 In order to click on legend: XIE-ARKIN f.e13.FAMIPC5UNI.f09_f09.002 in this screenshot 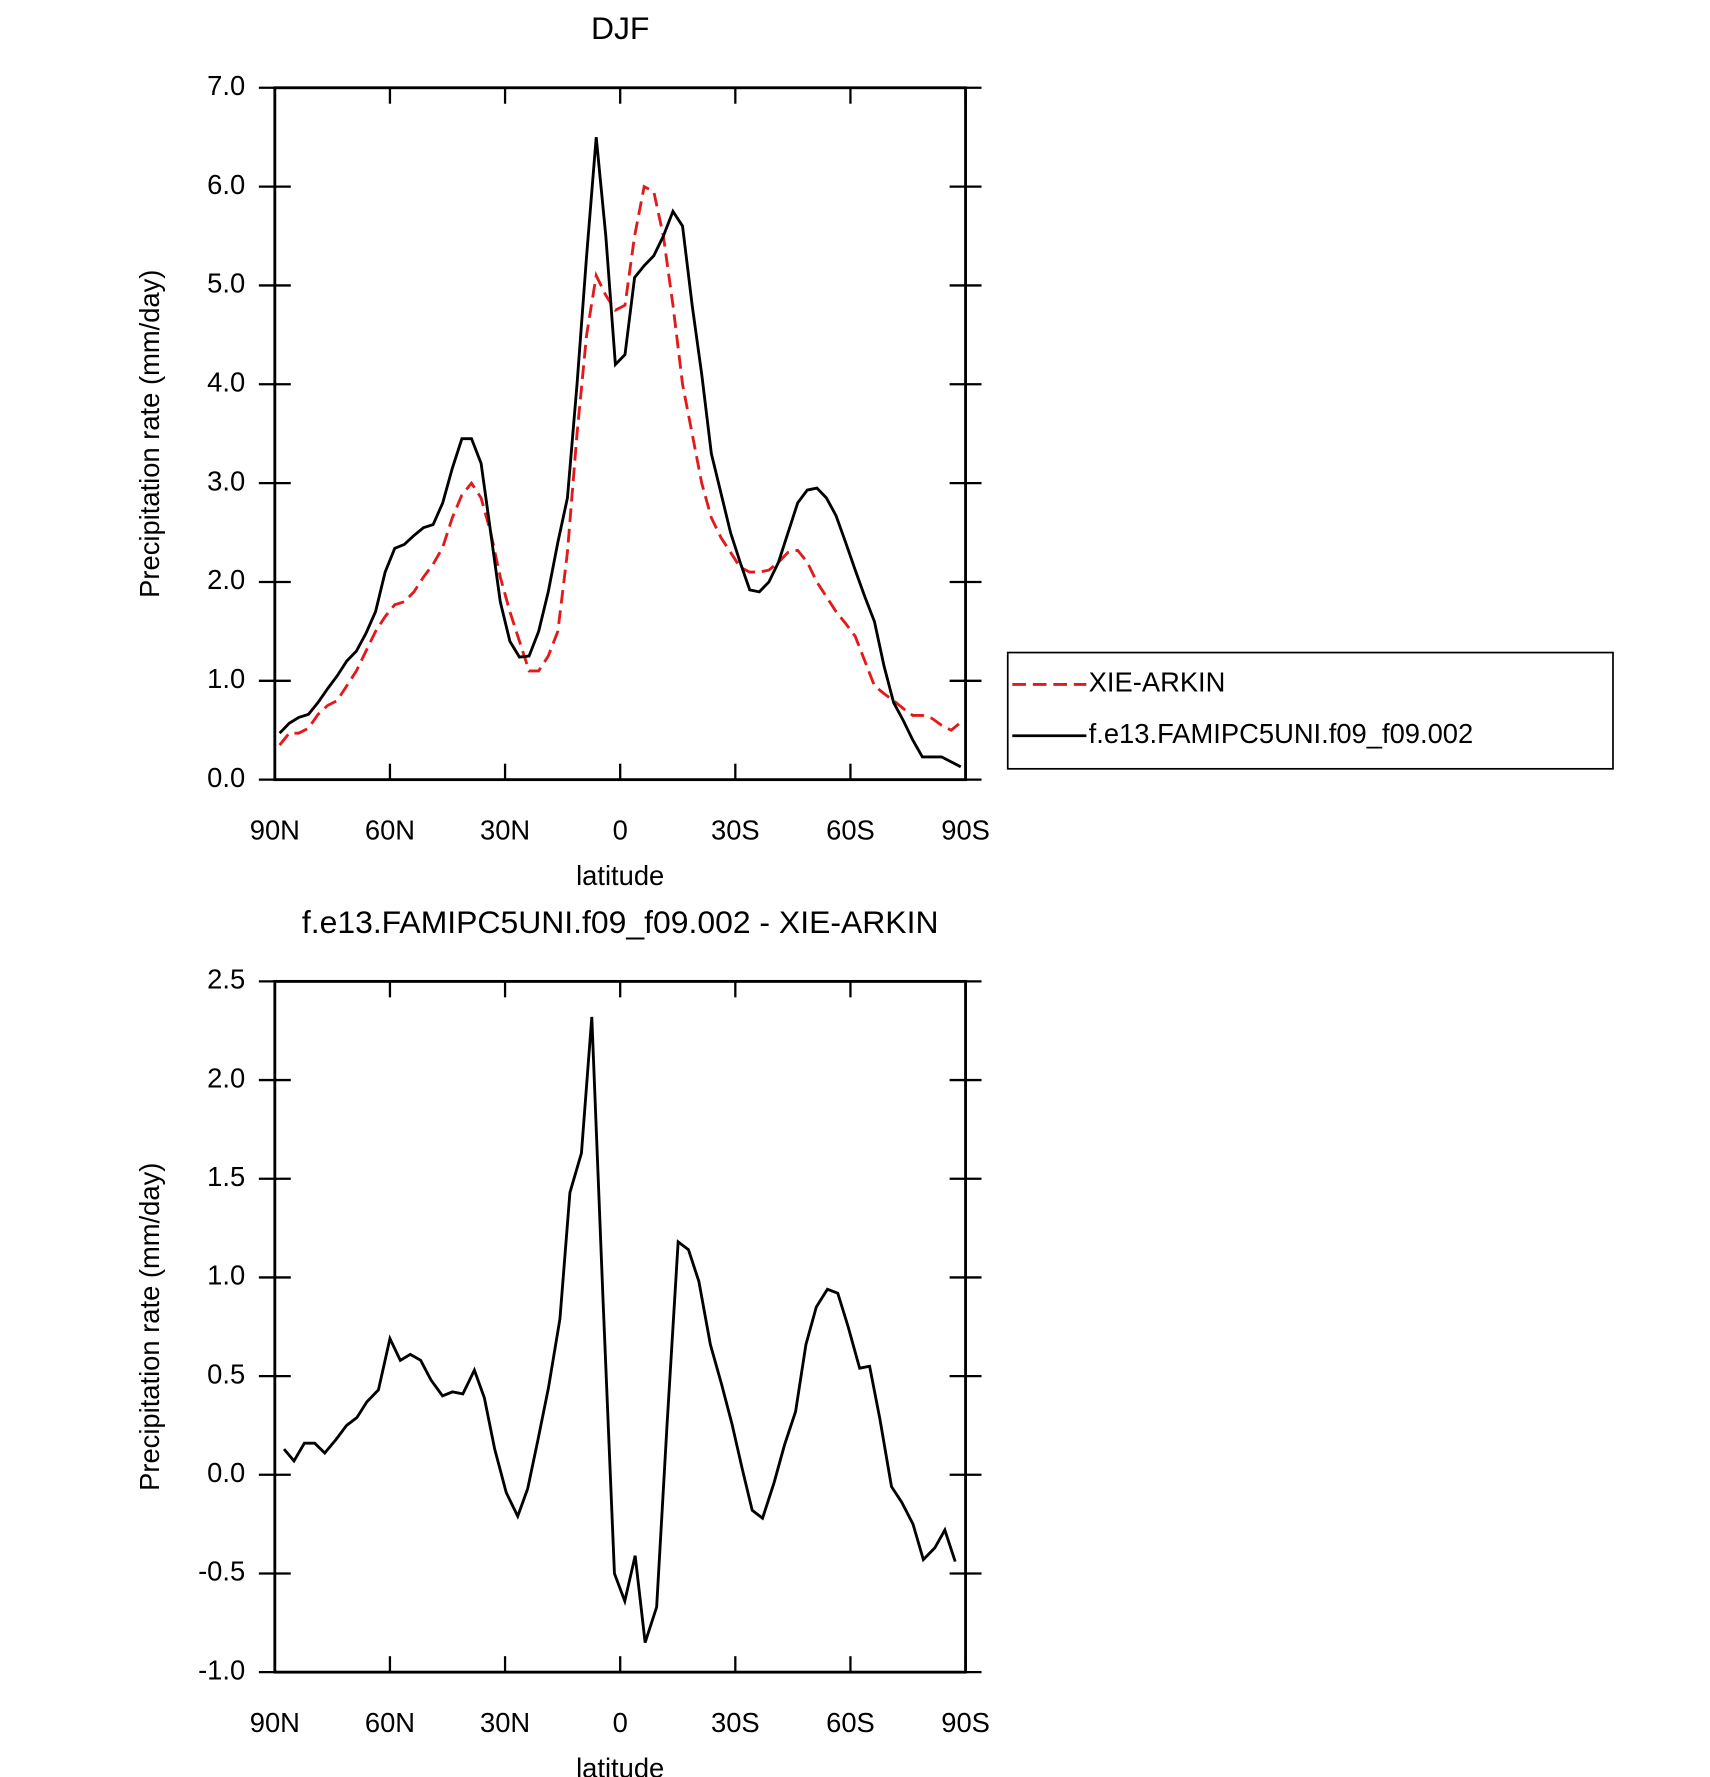, I will do `click(1310, 710)`.